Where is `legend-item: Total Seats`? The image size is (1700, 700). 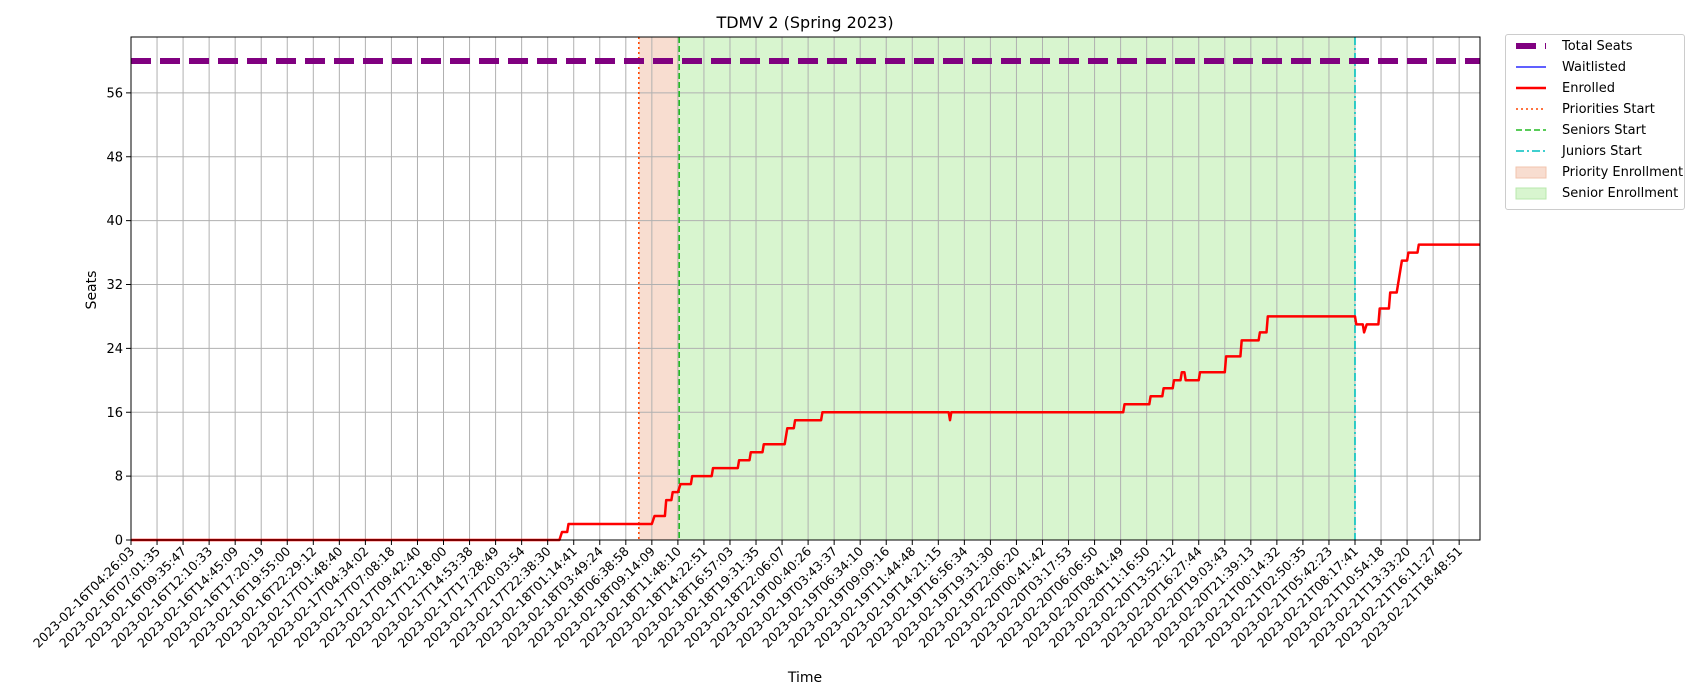
legend-item: Total Seats is located at coordinates (1573, 46).